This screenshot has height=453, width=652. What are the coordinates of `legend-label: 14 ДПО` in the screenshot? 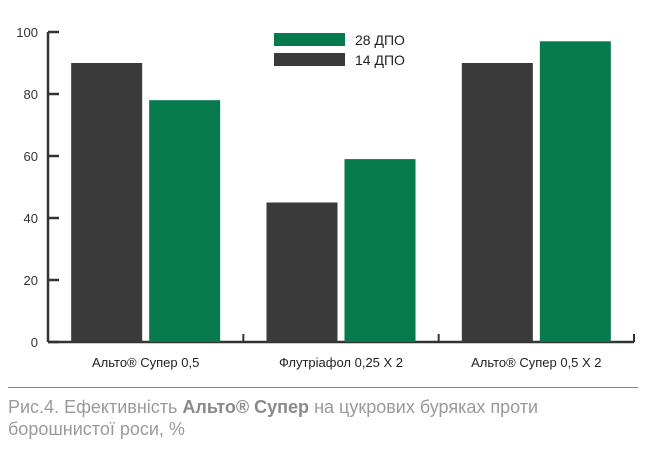 It's located at (380, 60).